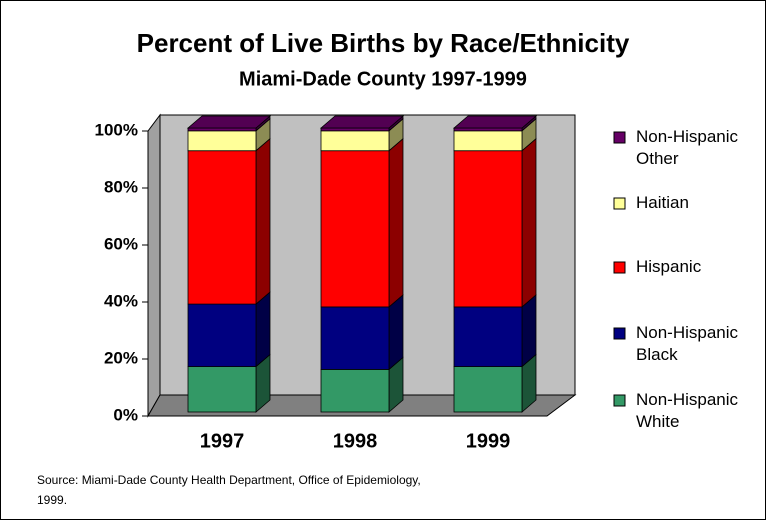 The image size is (771, 521). Describe the element at coordinates (669, 266) in the screenshot. I see `legend-label: Hispanic` at that location.